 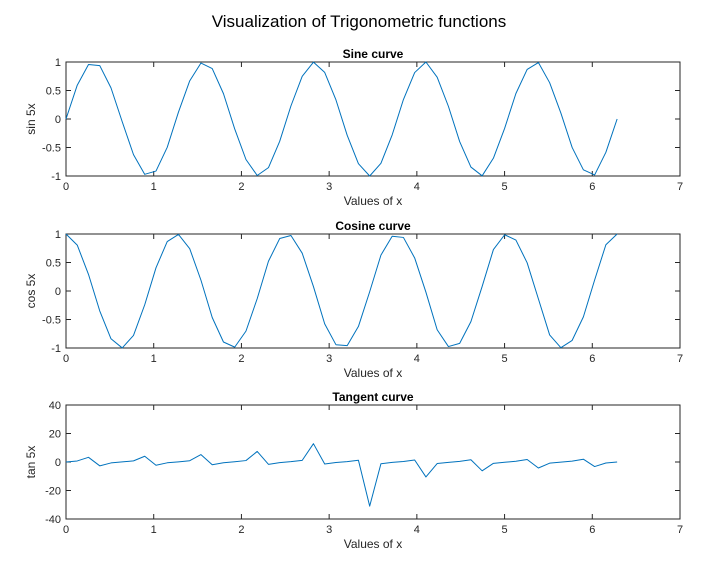 I want to click on tangent-xtick-label: 4, so click(x=417, y=530).